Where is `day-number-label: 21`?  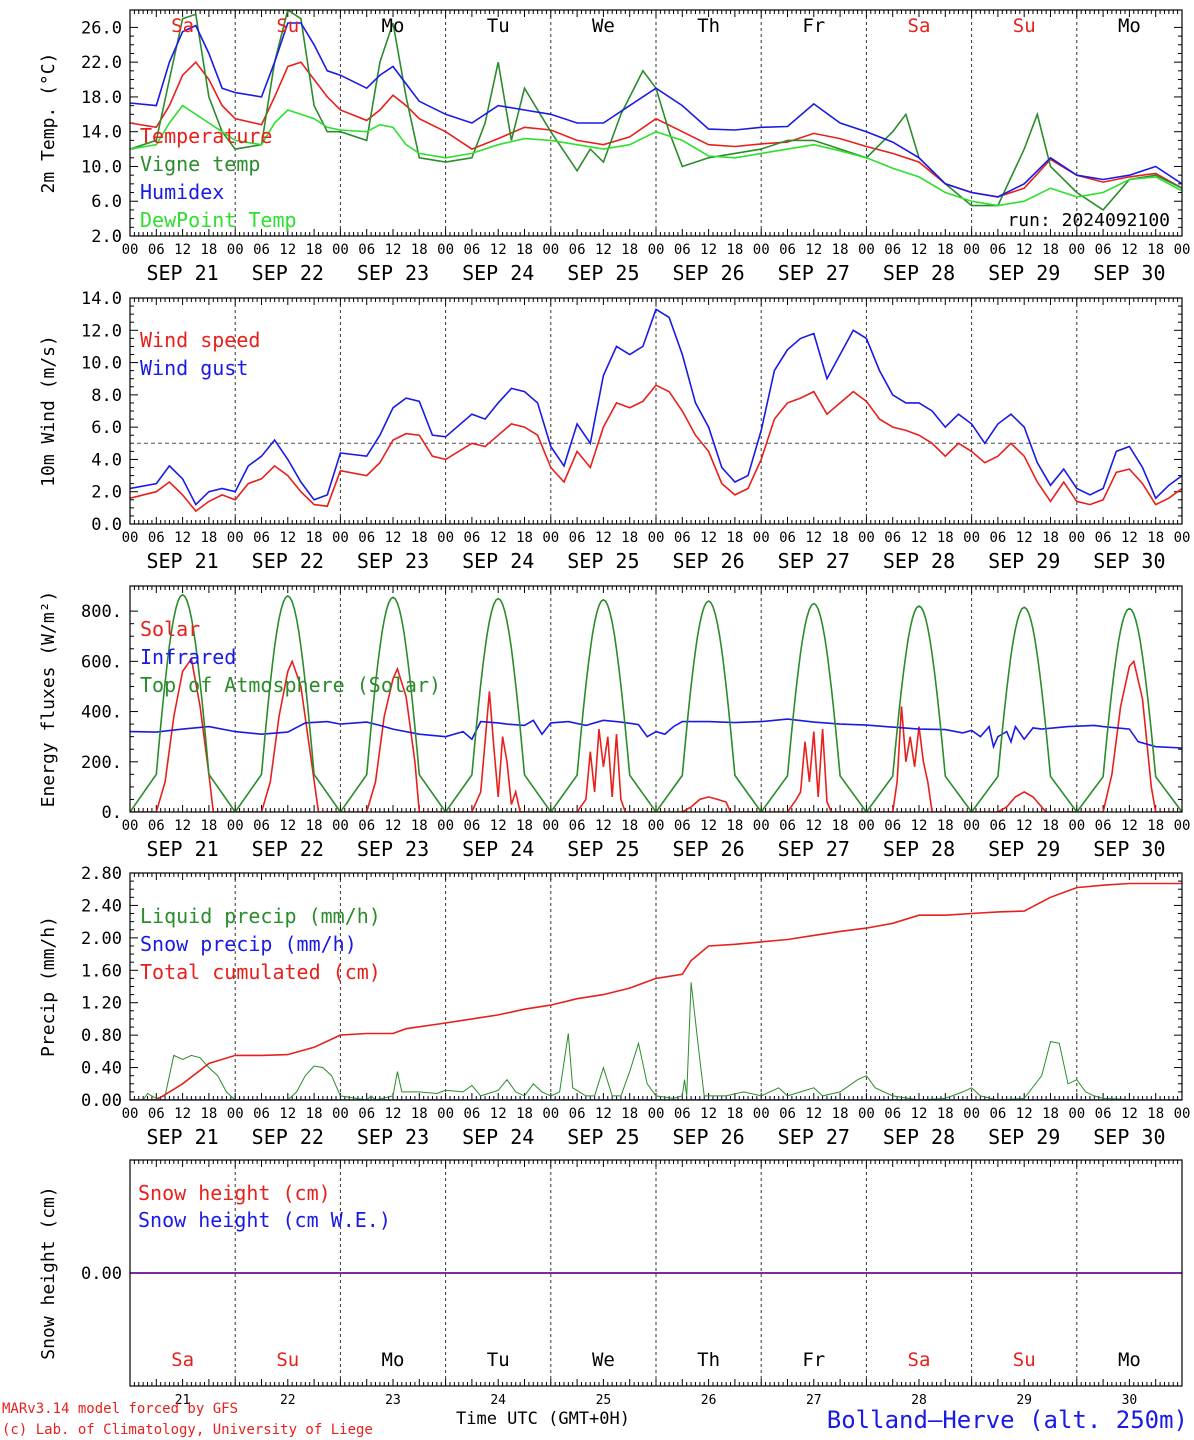 day-number-label: 21 is located at coordinates (183, 1400).